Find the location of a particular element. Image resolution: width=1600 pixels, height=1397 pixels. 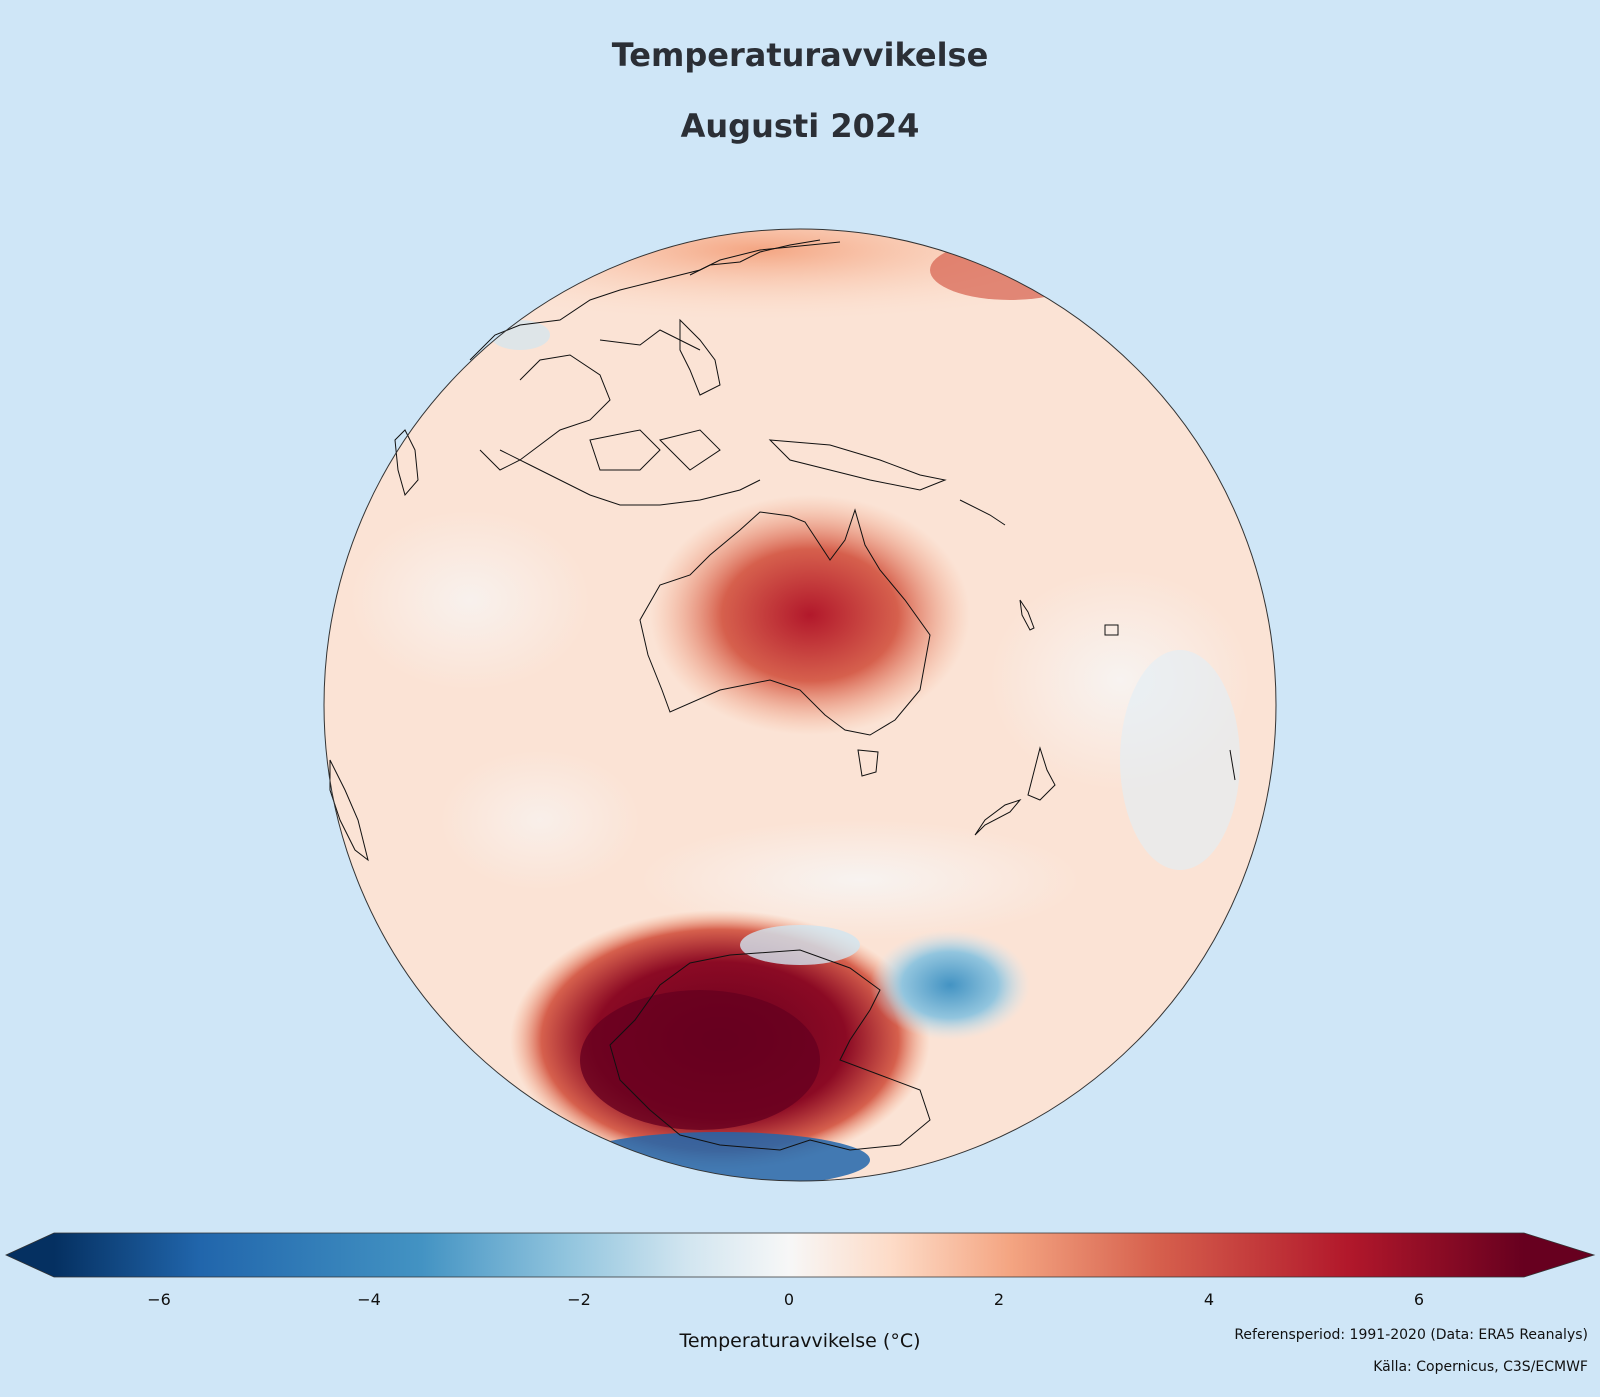

map-subtitle: Augusti 2024 is located at coordinates (800, 126).